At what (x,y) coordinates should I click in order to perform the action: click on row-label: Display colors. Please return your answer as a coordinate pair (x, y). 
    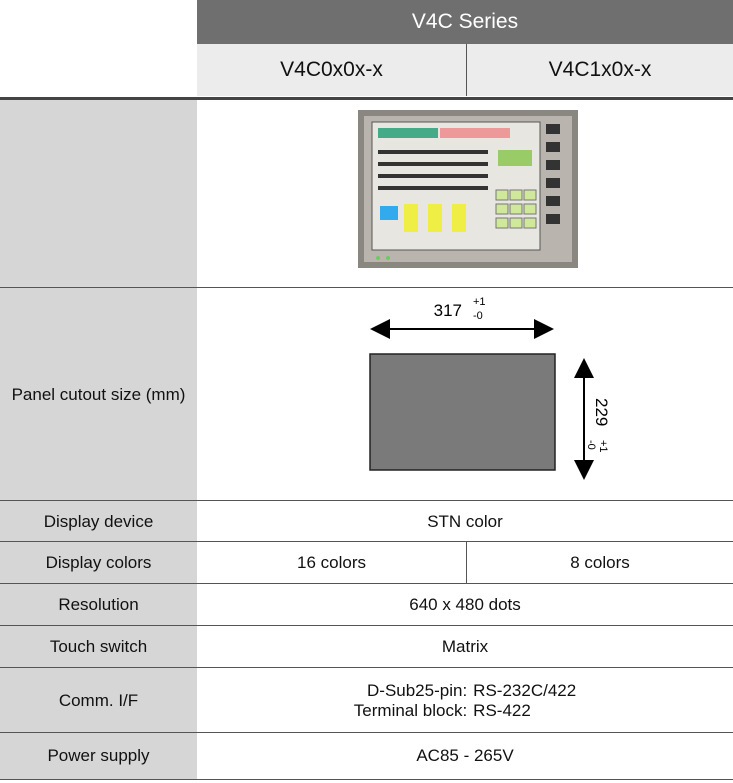
    Looking at the image, I should click on (98, 563).